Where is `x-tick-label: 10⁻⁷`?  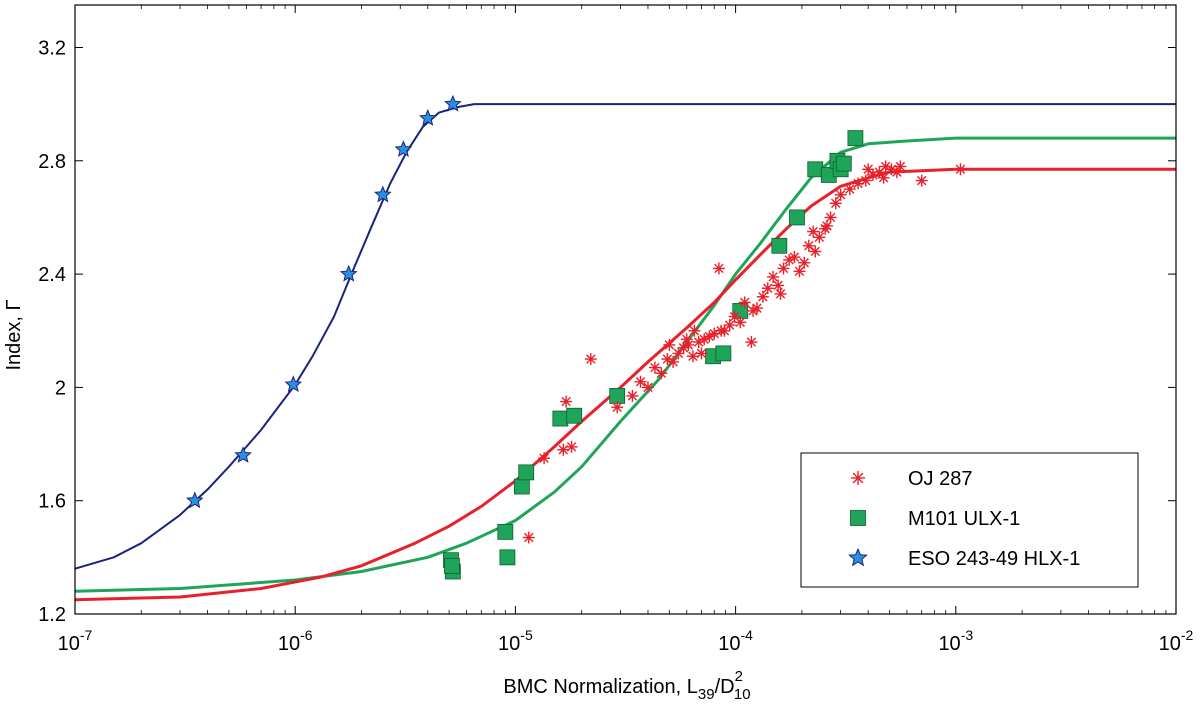 x-tick-label: 10⁻⁷ is located at coordinates (75, 641).